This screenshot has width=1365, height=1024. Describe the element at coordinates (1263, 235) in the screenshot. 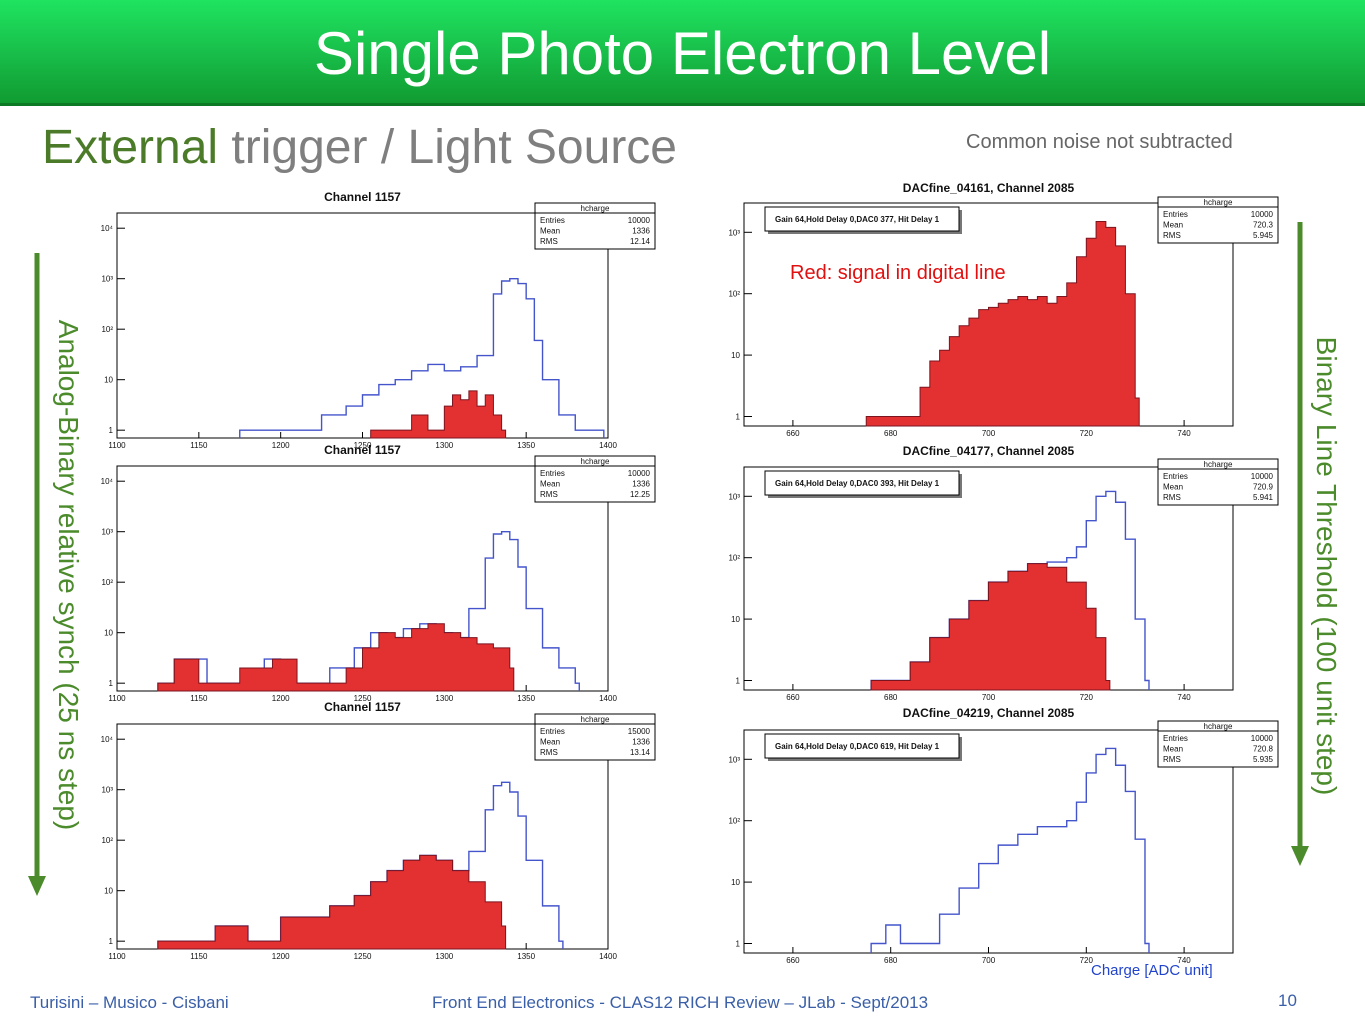

I see `stats-value: 5.945` at that location.